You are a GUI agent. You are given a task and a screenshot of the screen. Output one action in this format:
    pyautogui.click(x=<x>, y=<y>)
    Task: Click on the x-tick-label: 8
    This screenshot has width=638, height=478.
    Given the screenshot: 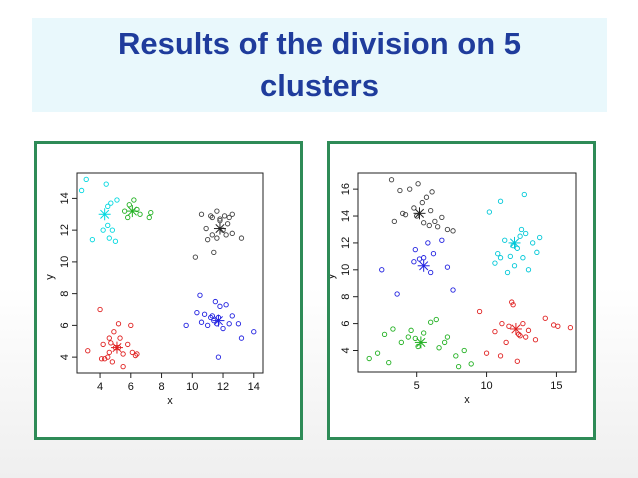 What is the action you would take?
    pyautogui.click(x=161, y=387)
    